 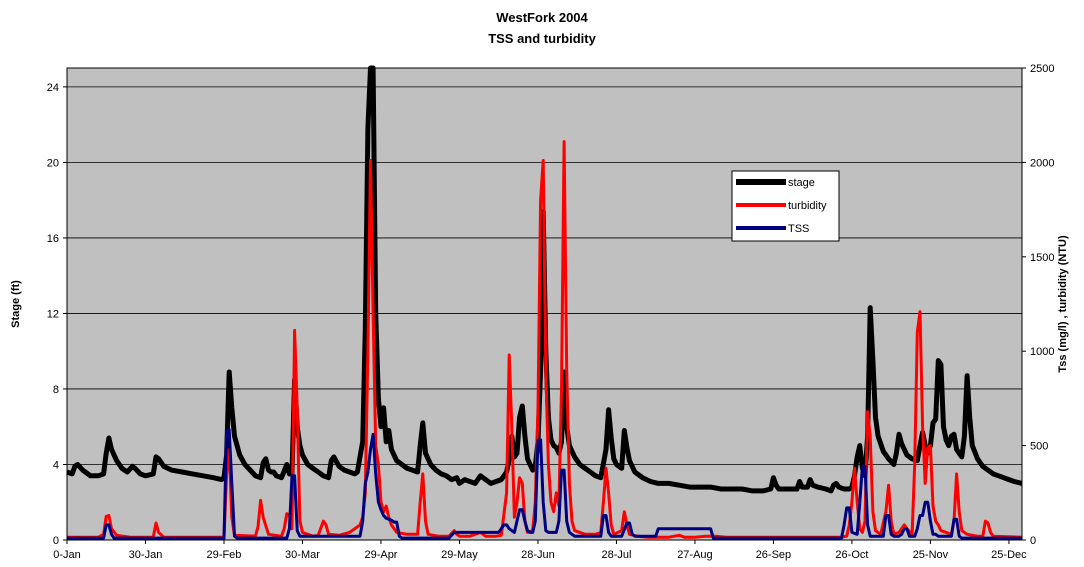 What do you see at coordinates (302, 555) in the screenshot?
I see `x-tick-label-3: 30-Mar` at bounding box center [302, 555].